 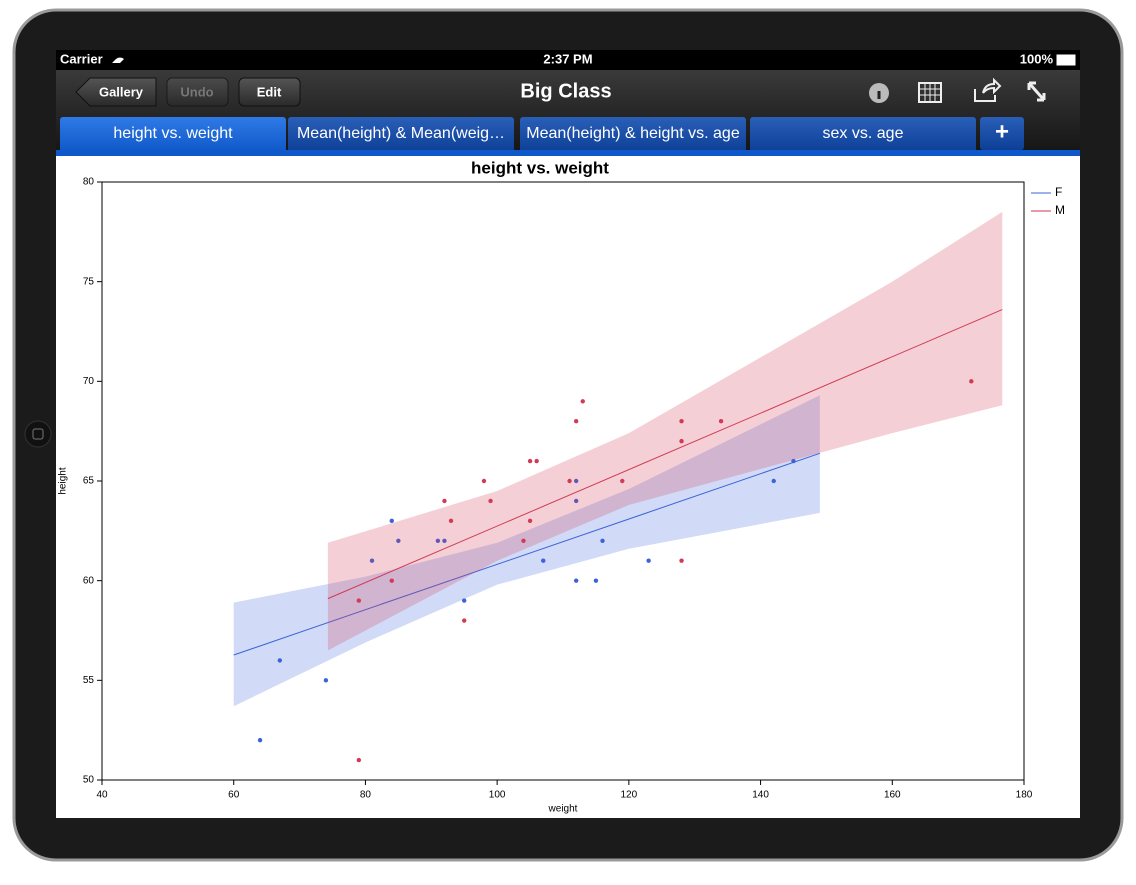 I want to click on battery-level: 100%, so click(x=1037, y=58).